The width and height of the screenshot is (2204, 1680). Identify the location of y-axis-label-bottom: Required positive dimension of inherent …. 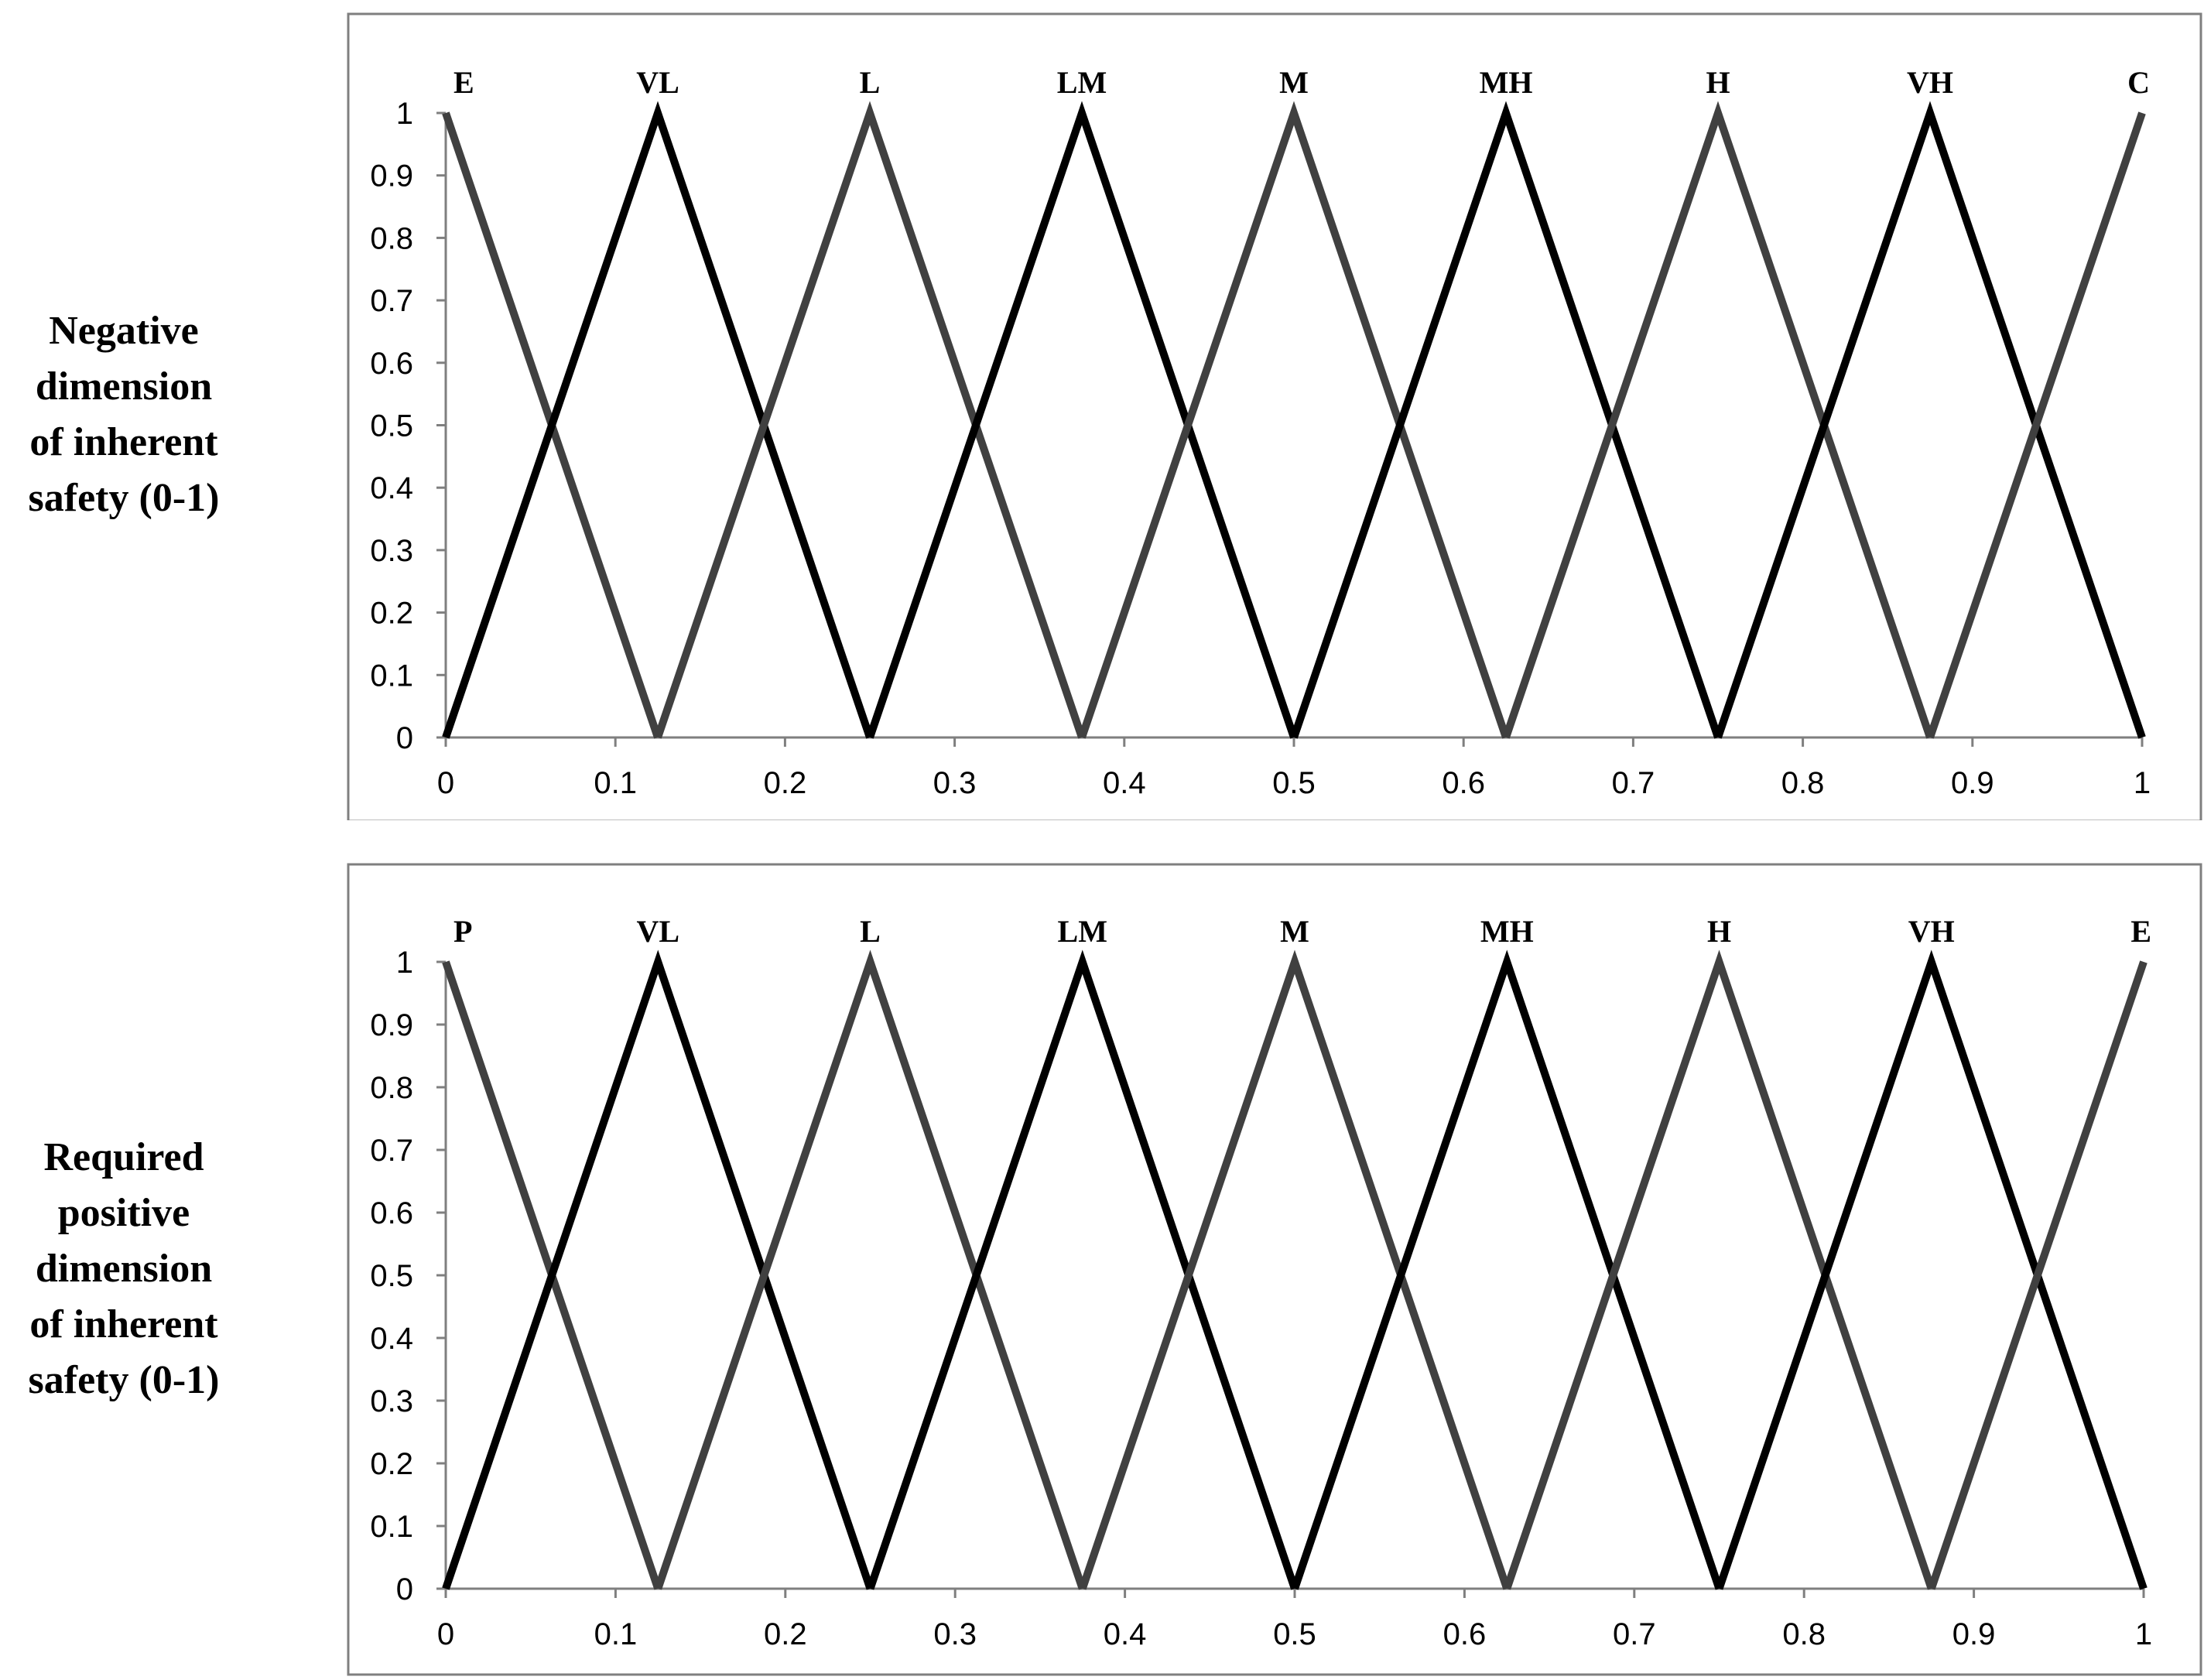
(124, 1269).